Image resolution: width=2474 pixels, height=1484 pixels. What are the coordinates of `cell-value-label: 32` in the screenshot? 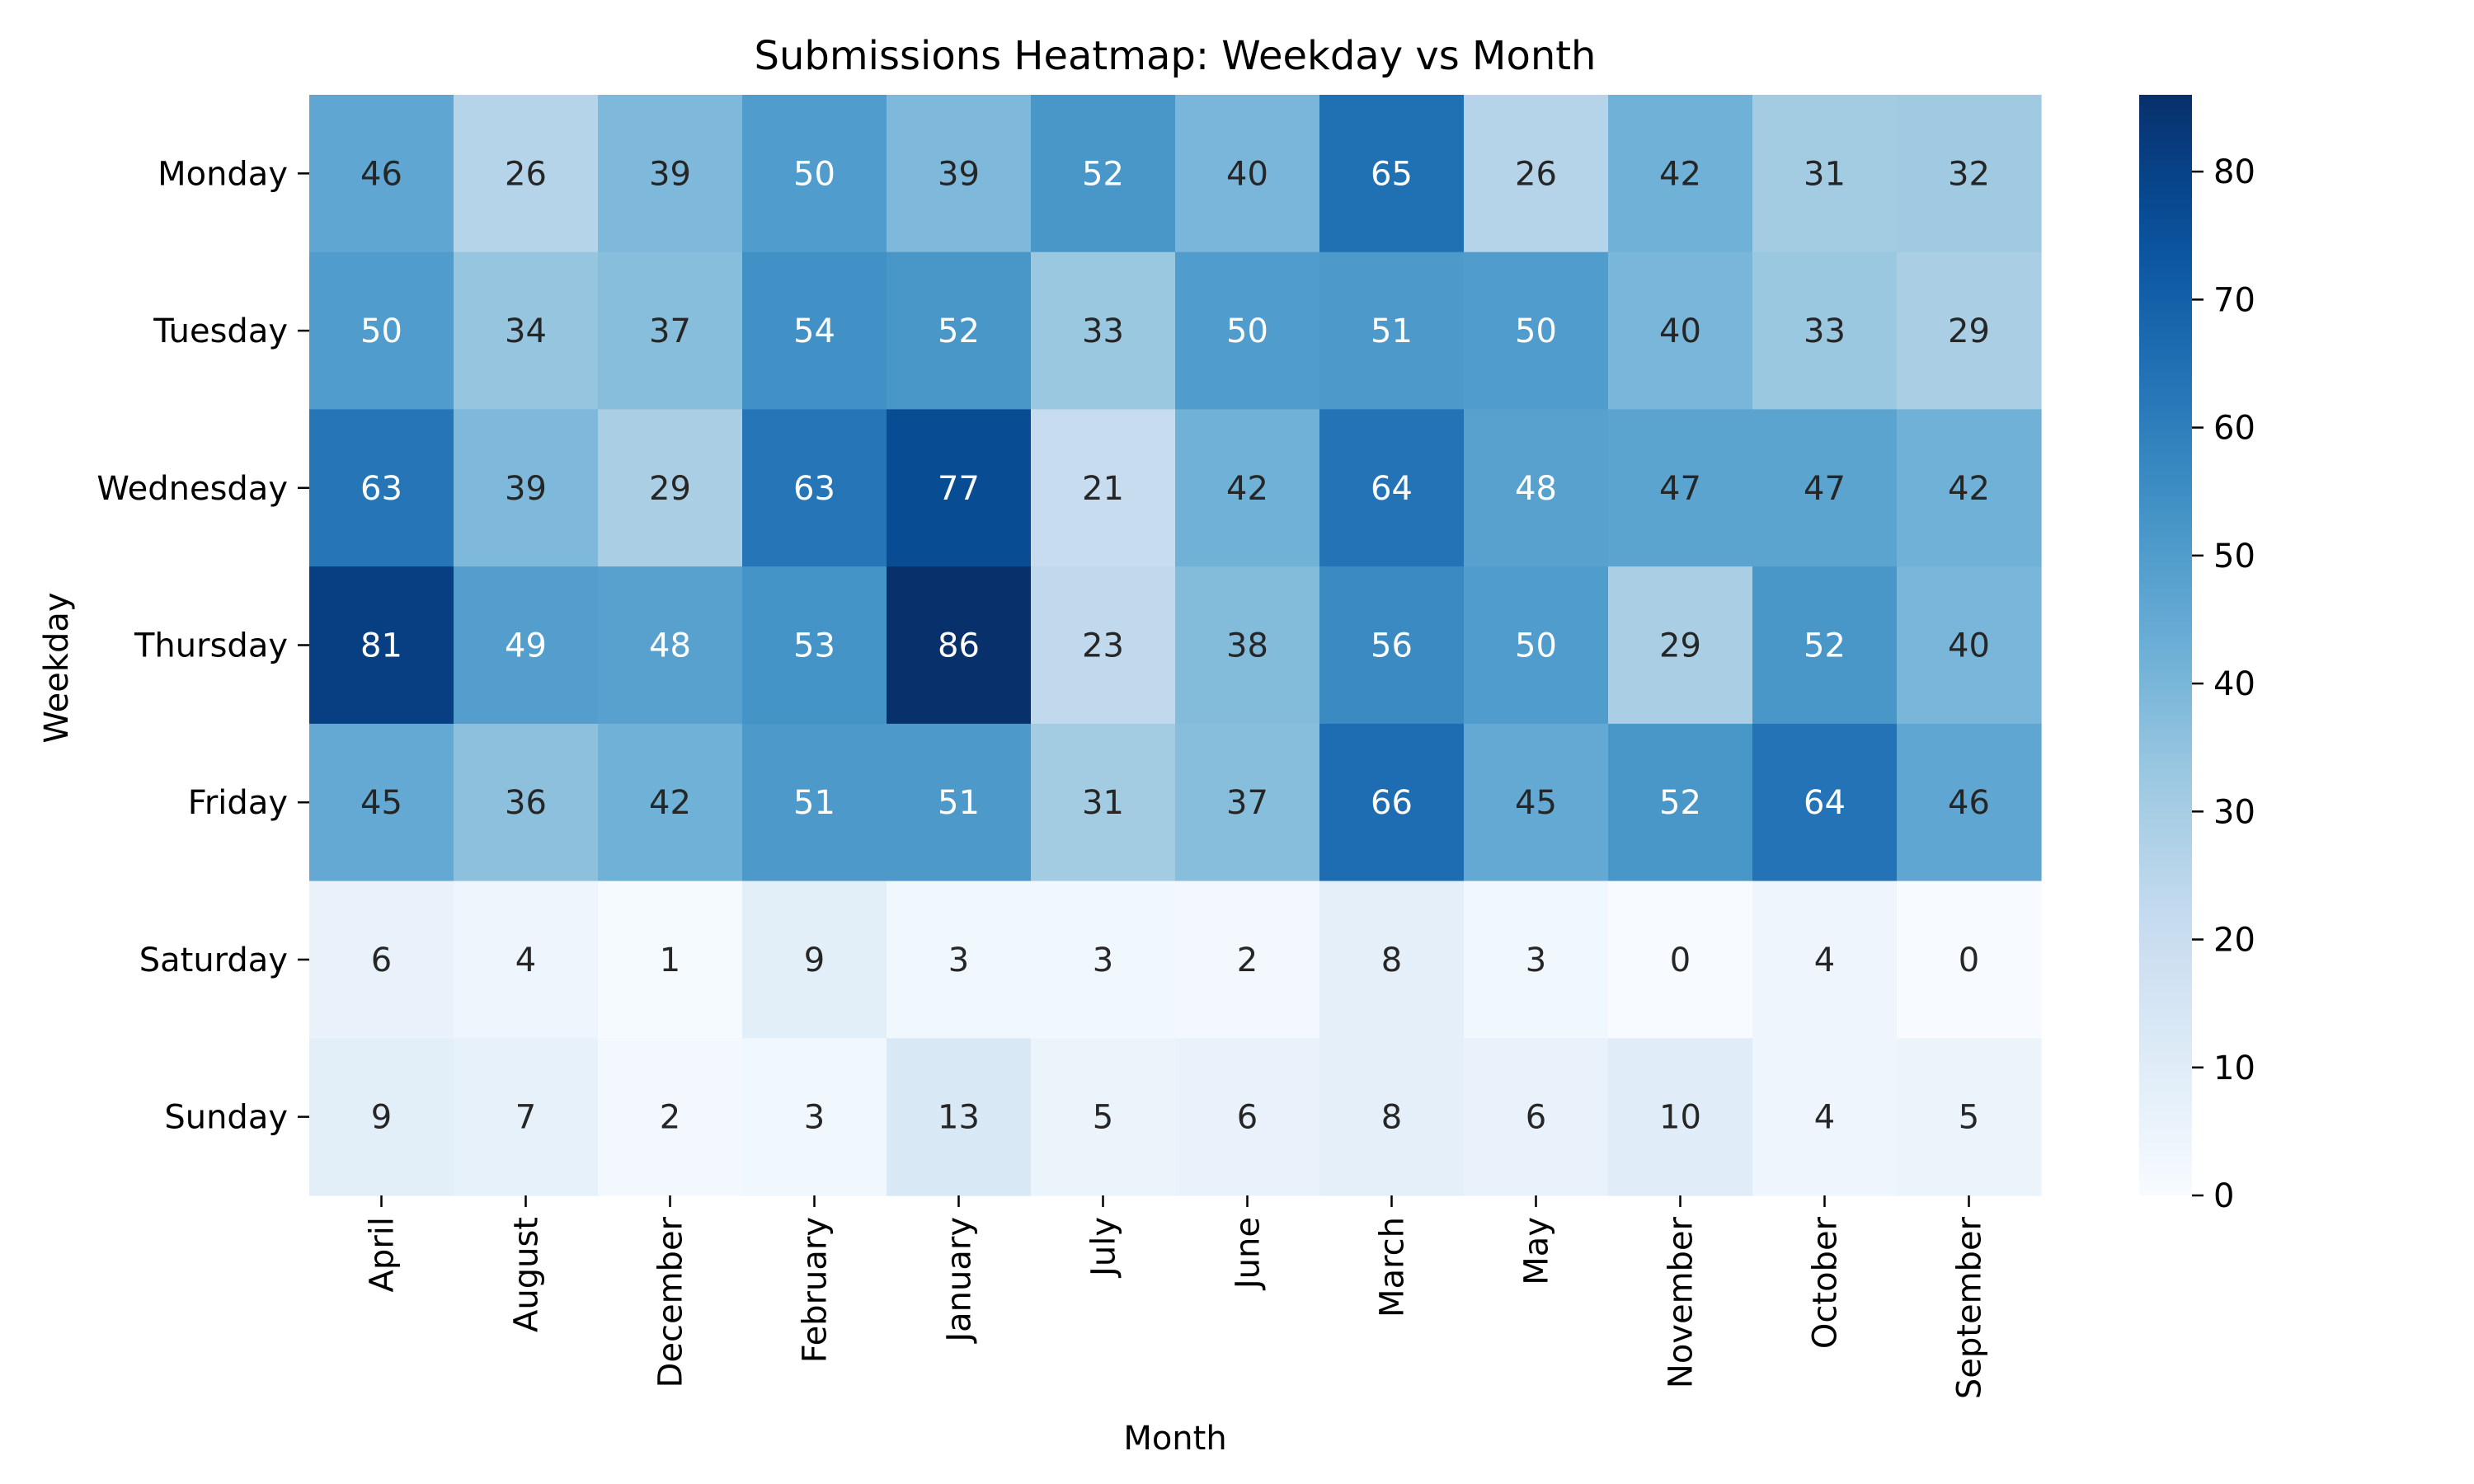 It's located at (1969, 174).